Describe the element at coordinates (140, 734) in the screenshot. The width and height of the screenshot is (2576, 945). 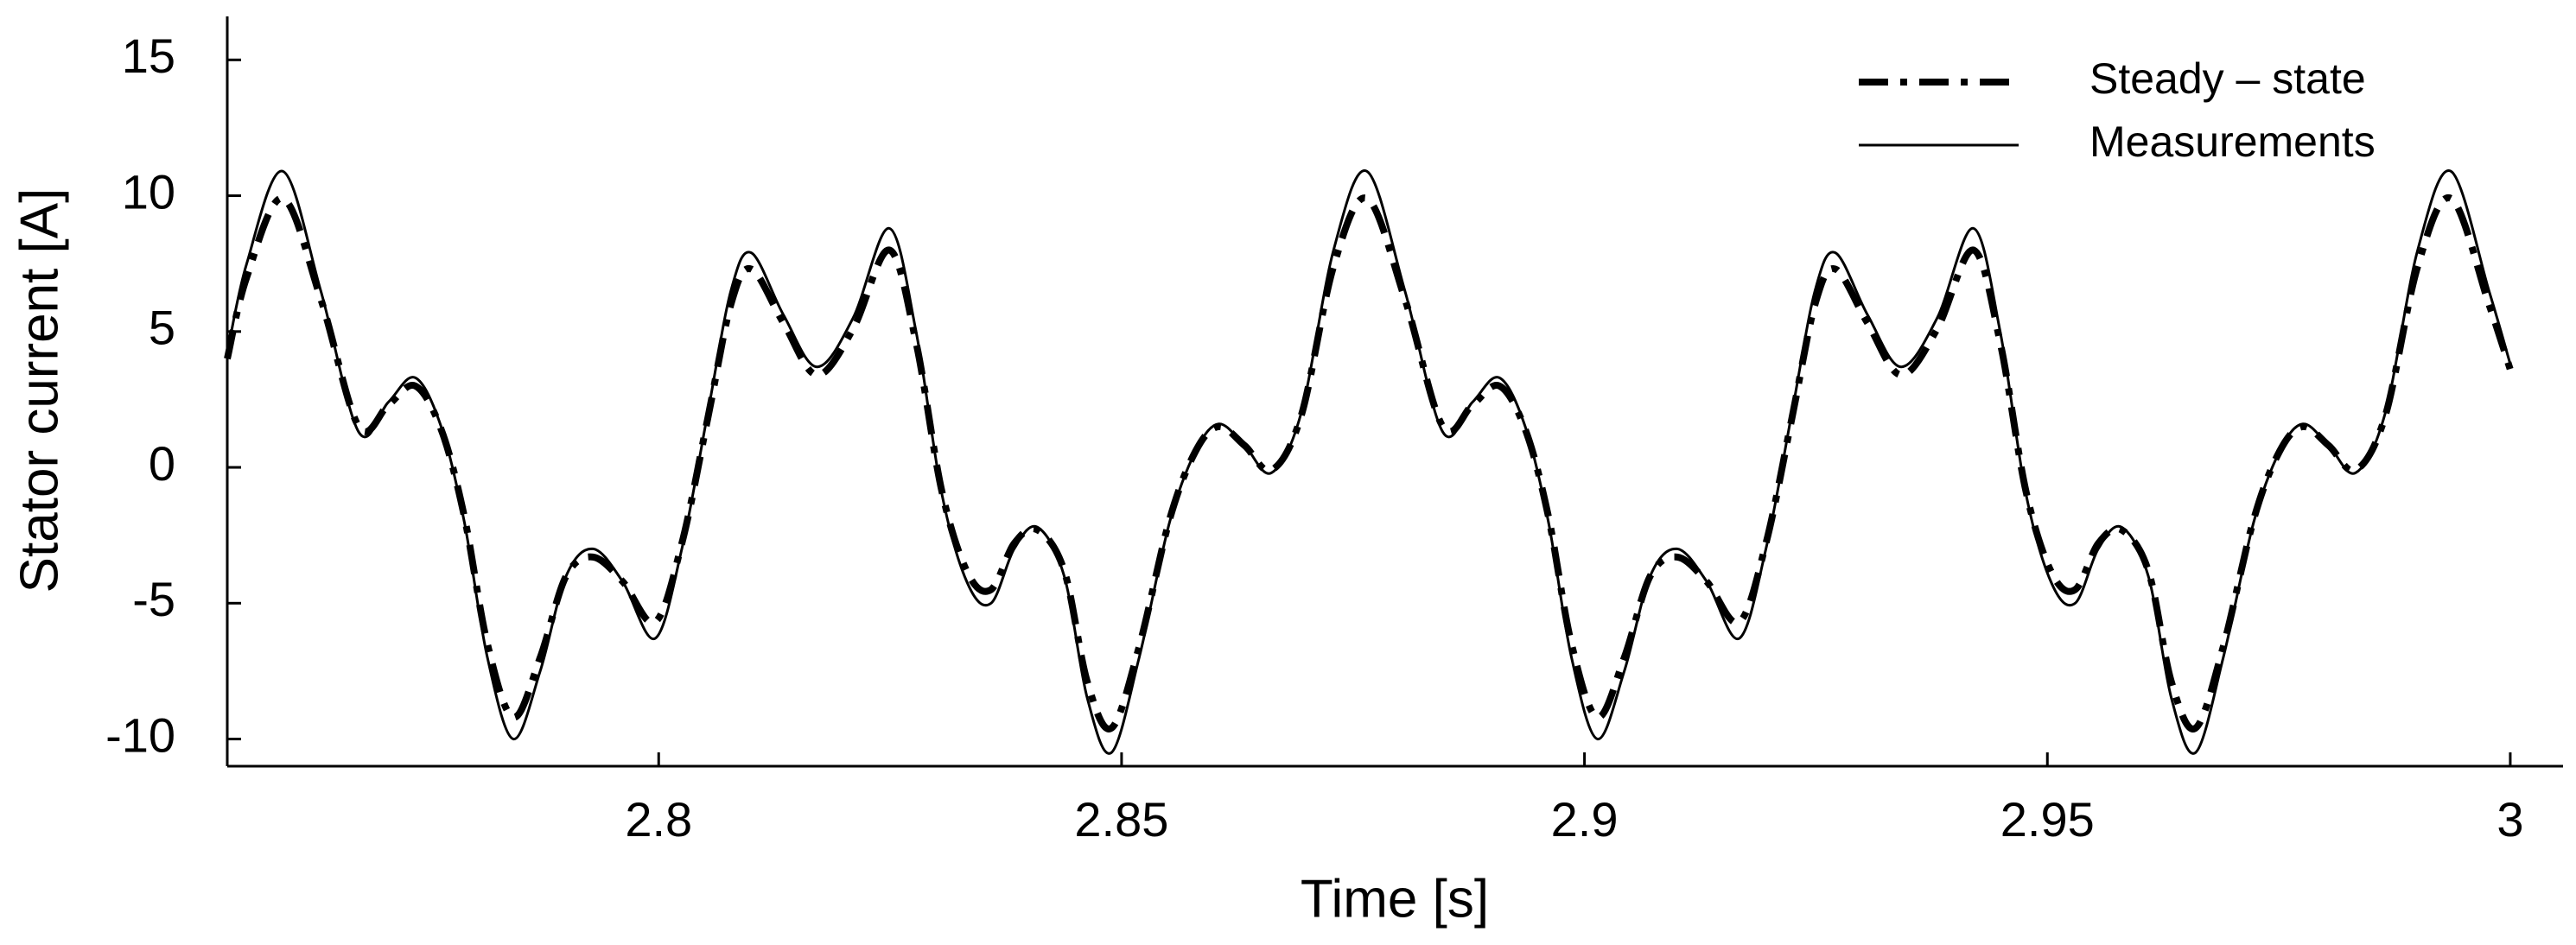
I see `y-tick-label: -10` at that location.